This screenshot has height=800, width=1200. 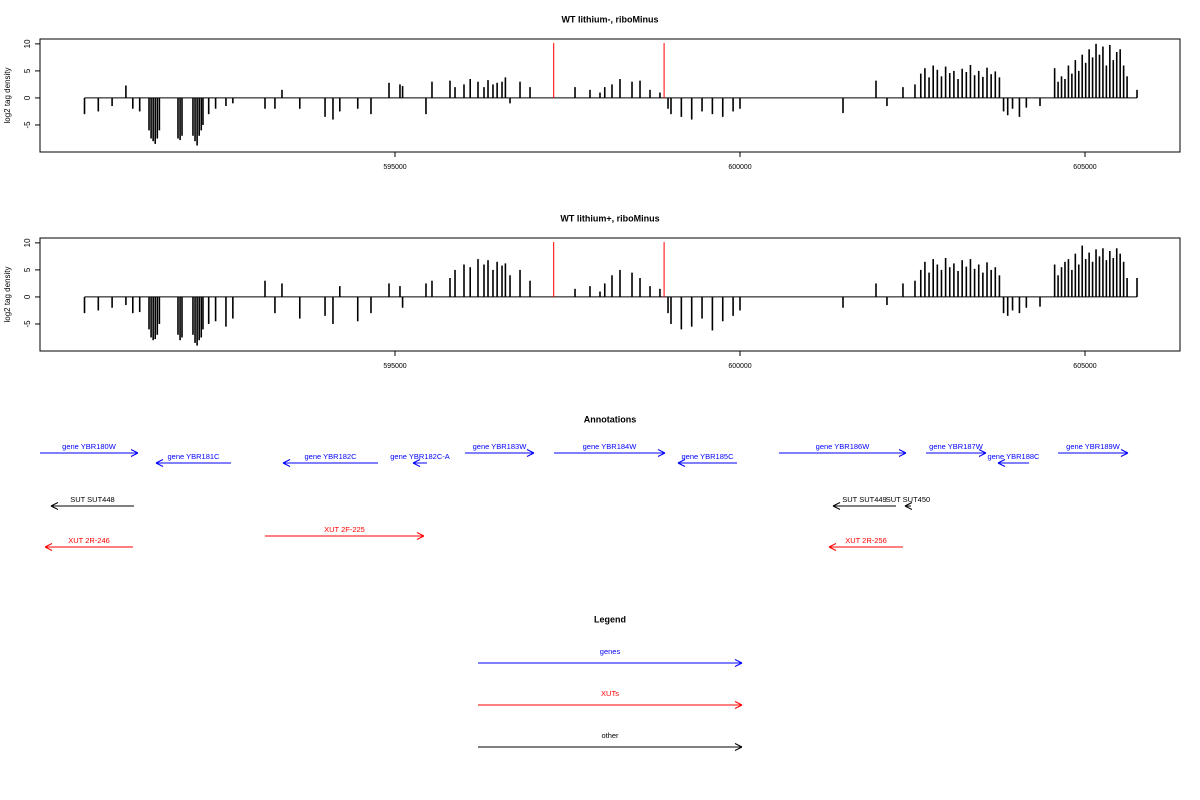 What do you see at coordinates (193, 456) in the screenshot?
I see `feature-label: gene YBR181C` at bounding box center [193, 456].